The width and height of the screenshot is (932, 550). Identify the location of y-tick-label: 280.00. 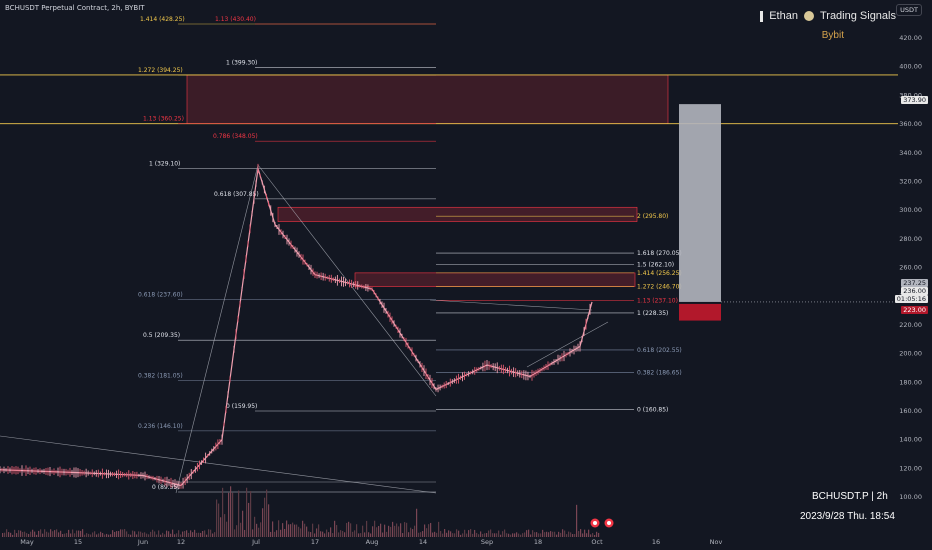
(910, 239).